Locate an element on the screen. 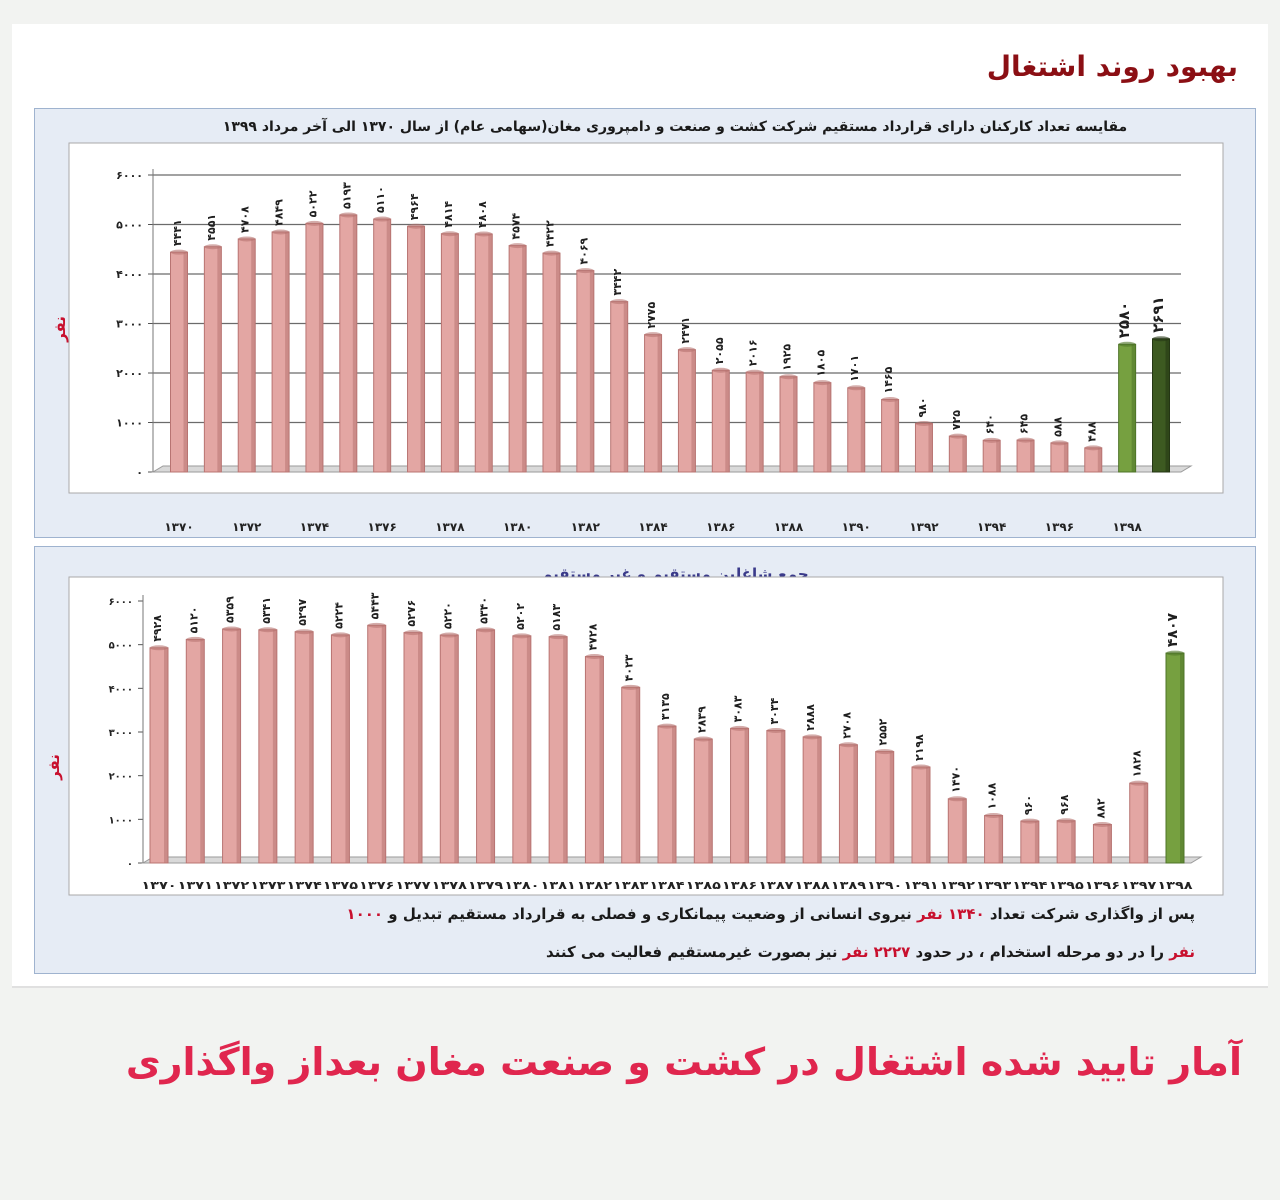 This screenshot has height=1200, width=1280. chart1-value-label: ۲۵۸۰ is located at coordinates (1124, 320).